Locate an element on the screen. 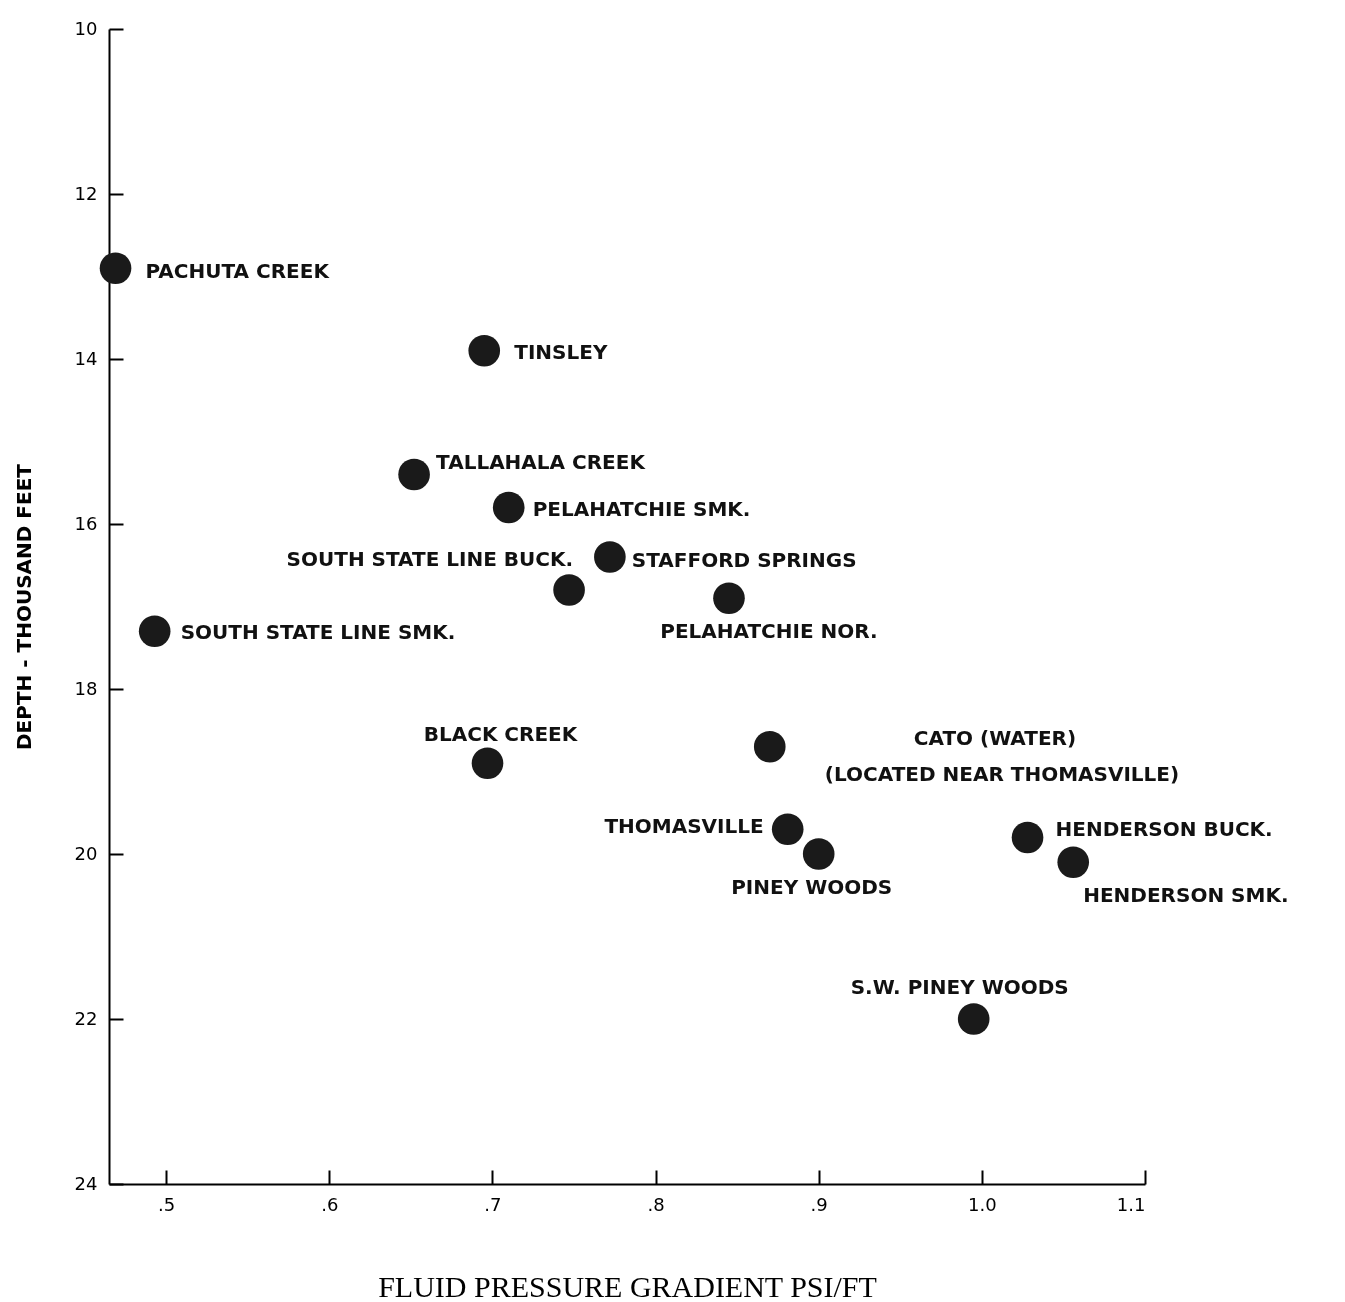 The image size is (1345, 1302). annotation: STAFFORD SPRINGS is located at coordinates (744, 560).